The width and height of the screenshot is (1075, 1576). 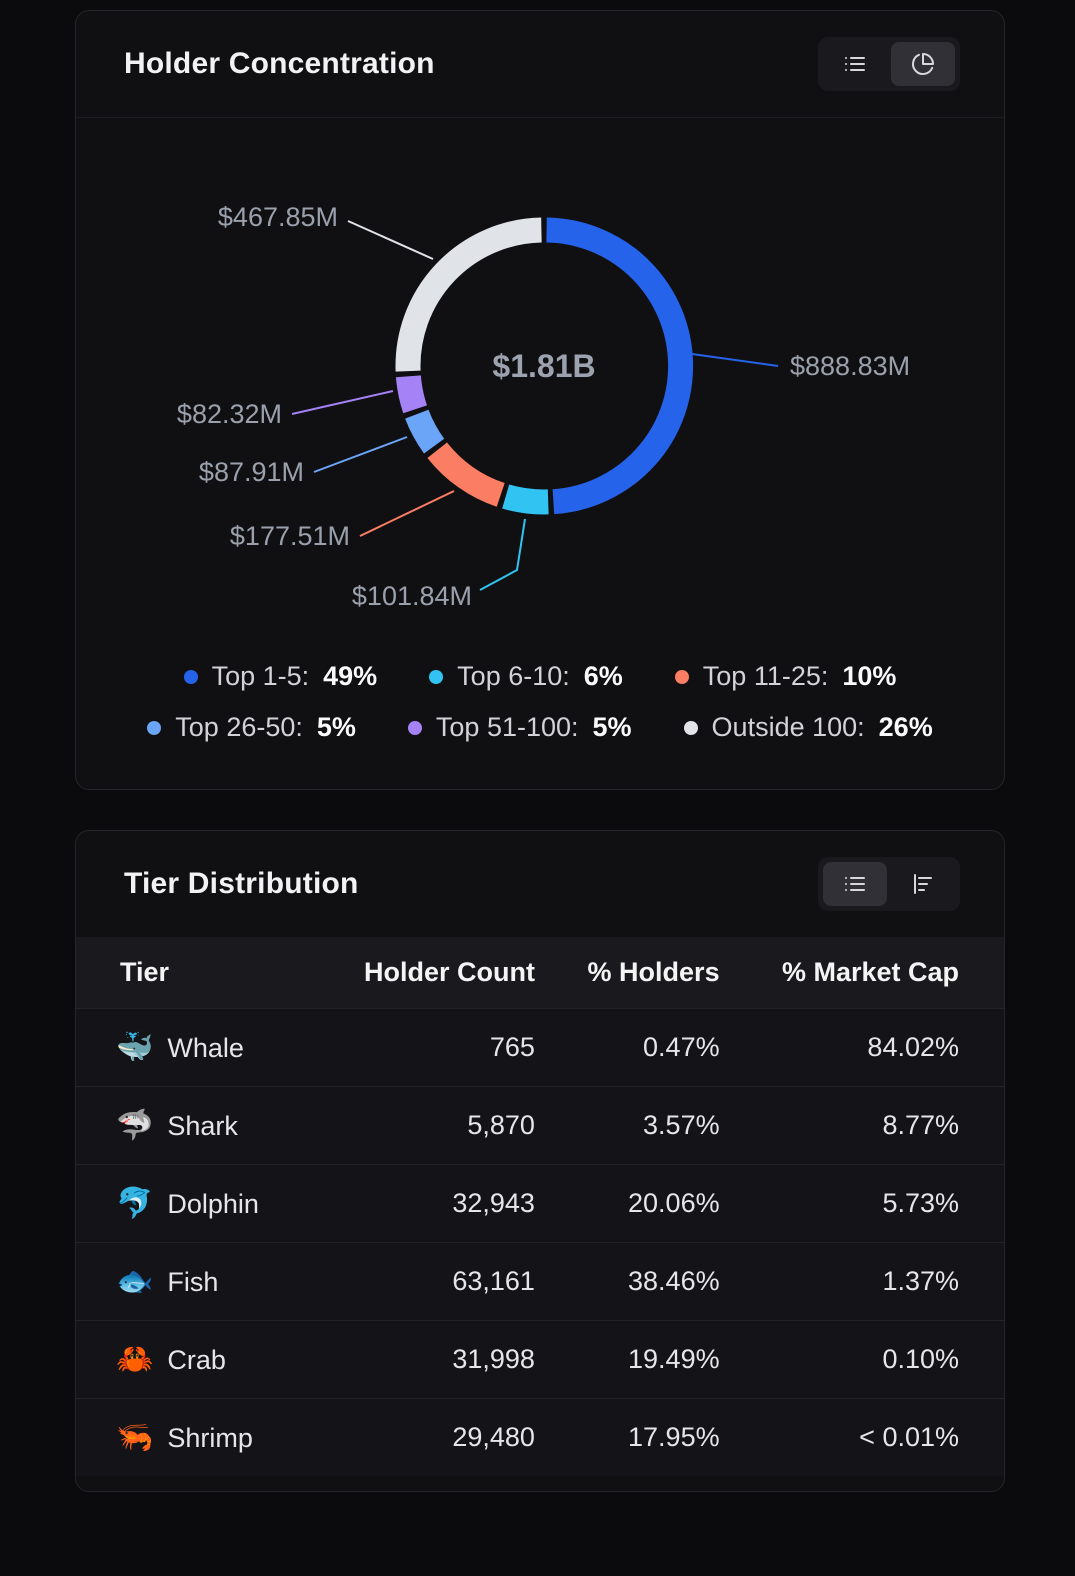 I want to click on tier-cell: 🦈 Shark, so click(x=211, y=1125).